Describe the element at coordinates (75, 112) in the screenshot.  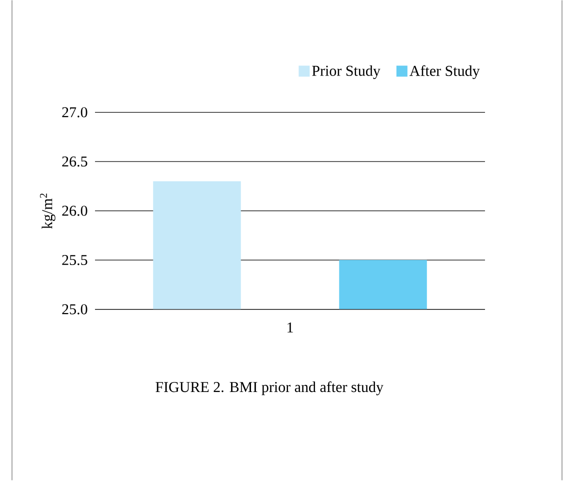
I see `y-tick-label: 27.0` at that location.